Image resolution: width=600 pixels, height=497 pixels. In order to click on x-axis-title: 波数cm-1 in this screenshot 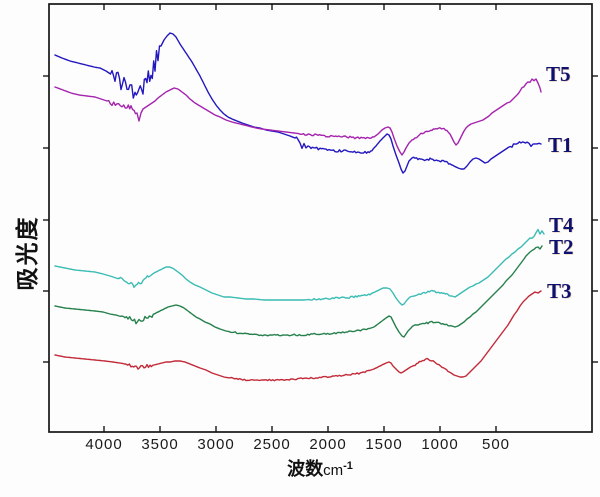, I will do `click(320, 468)`.